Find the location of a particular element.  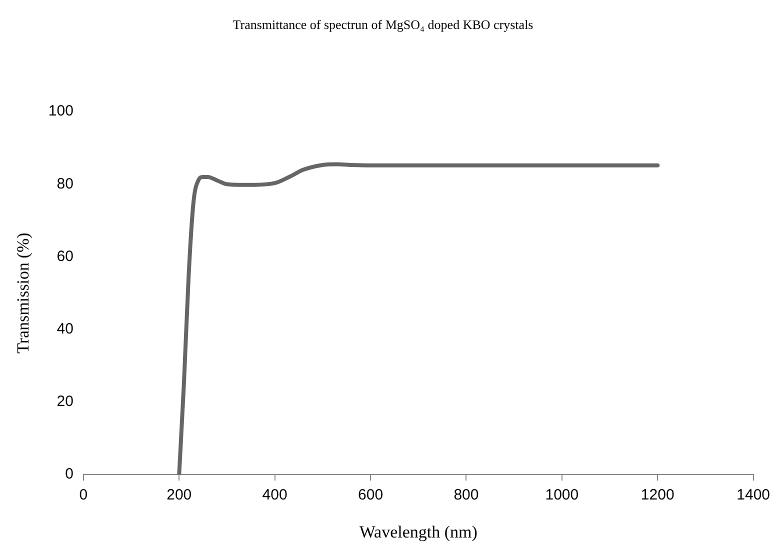

y-tick-label: 0 is located at coordinates (69, 474).